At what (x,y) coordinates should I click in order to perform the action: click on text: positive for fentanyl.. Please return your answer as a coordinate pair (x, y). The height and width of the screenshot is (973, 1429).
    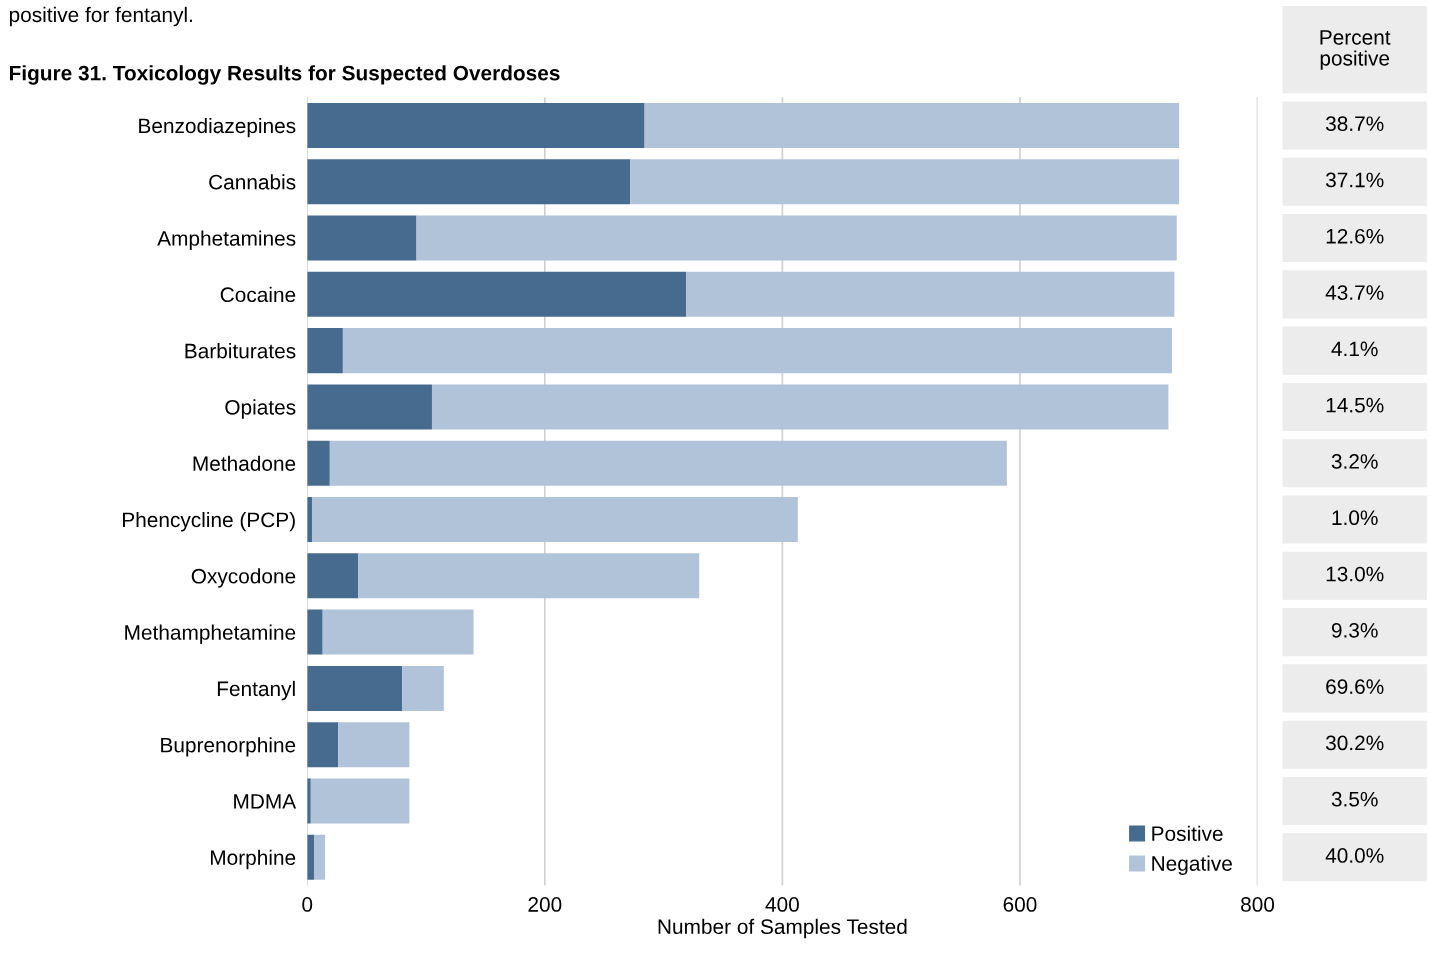
    Looking at the image, I should click on (100, 16).